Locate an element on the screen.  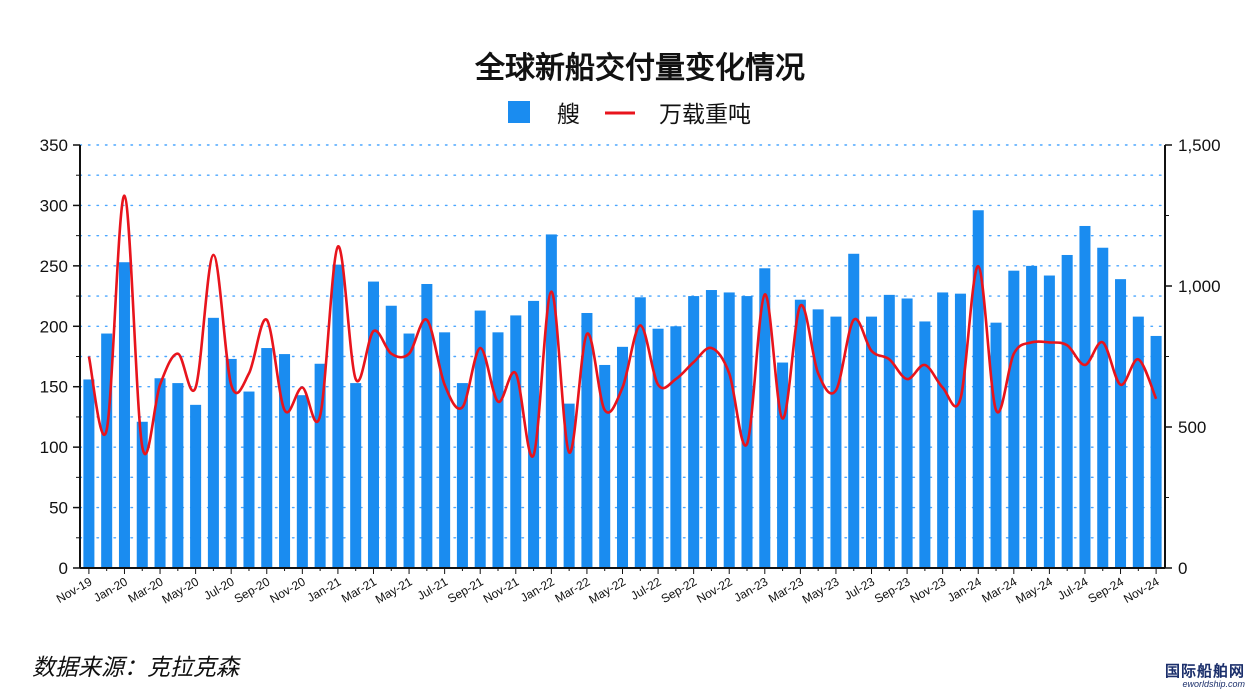
x-tick-label: Jan-24 is located at coordinates (964, 589).